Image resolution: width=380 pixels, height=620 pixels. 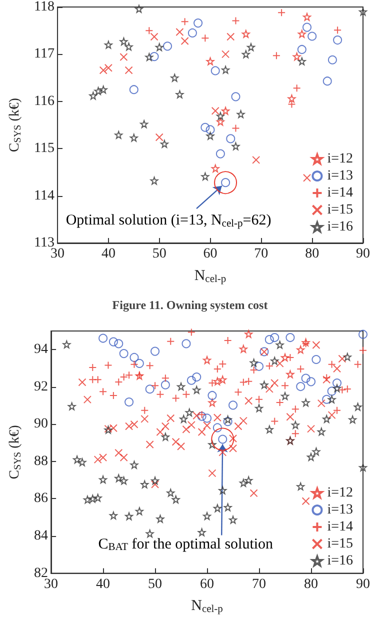 What do you see at coordinates (44, 148) in the screenshot?
I see `y-tick-label: 115` at bounding box center [44, 148].